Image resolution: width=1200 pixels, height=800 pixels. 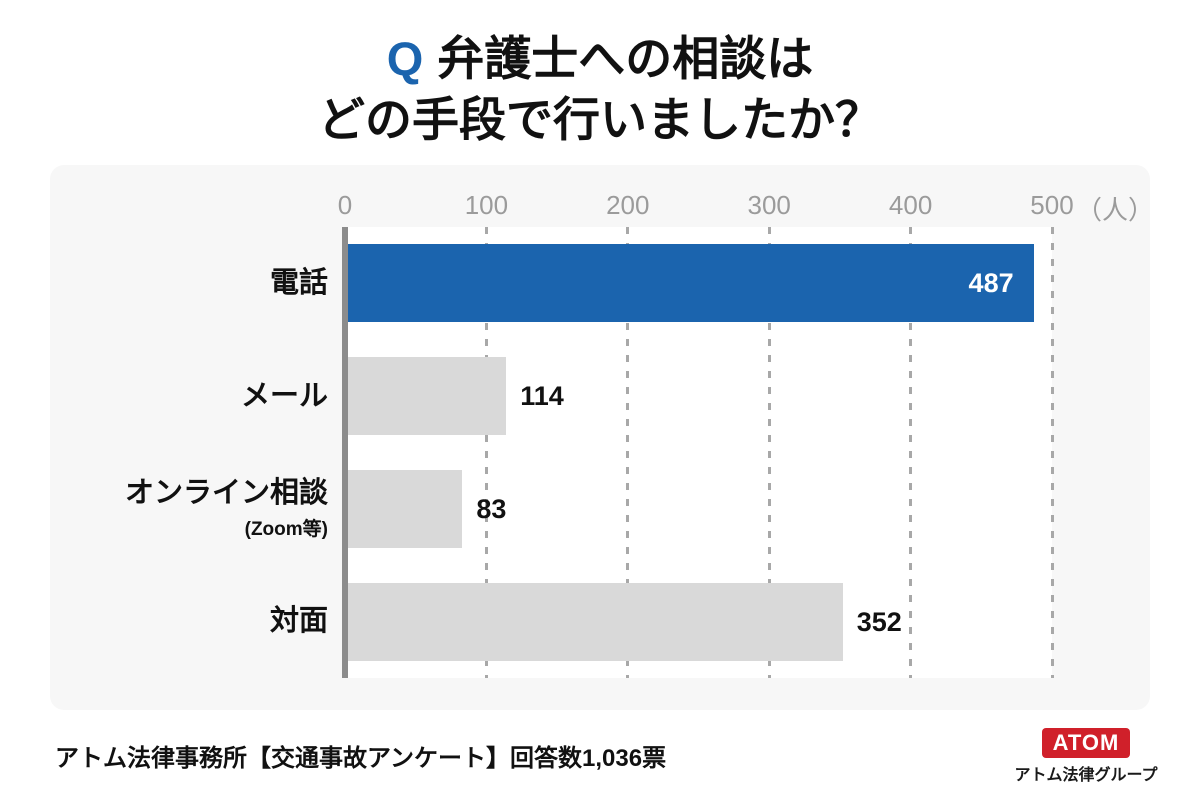 I want to click on survey-source-text: アトム法律事務所【交通事故アンケート】回答数1,036票, so click(x=361, y=758).